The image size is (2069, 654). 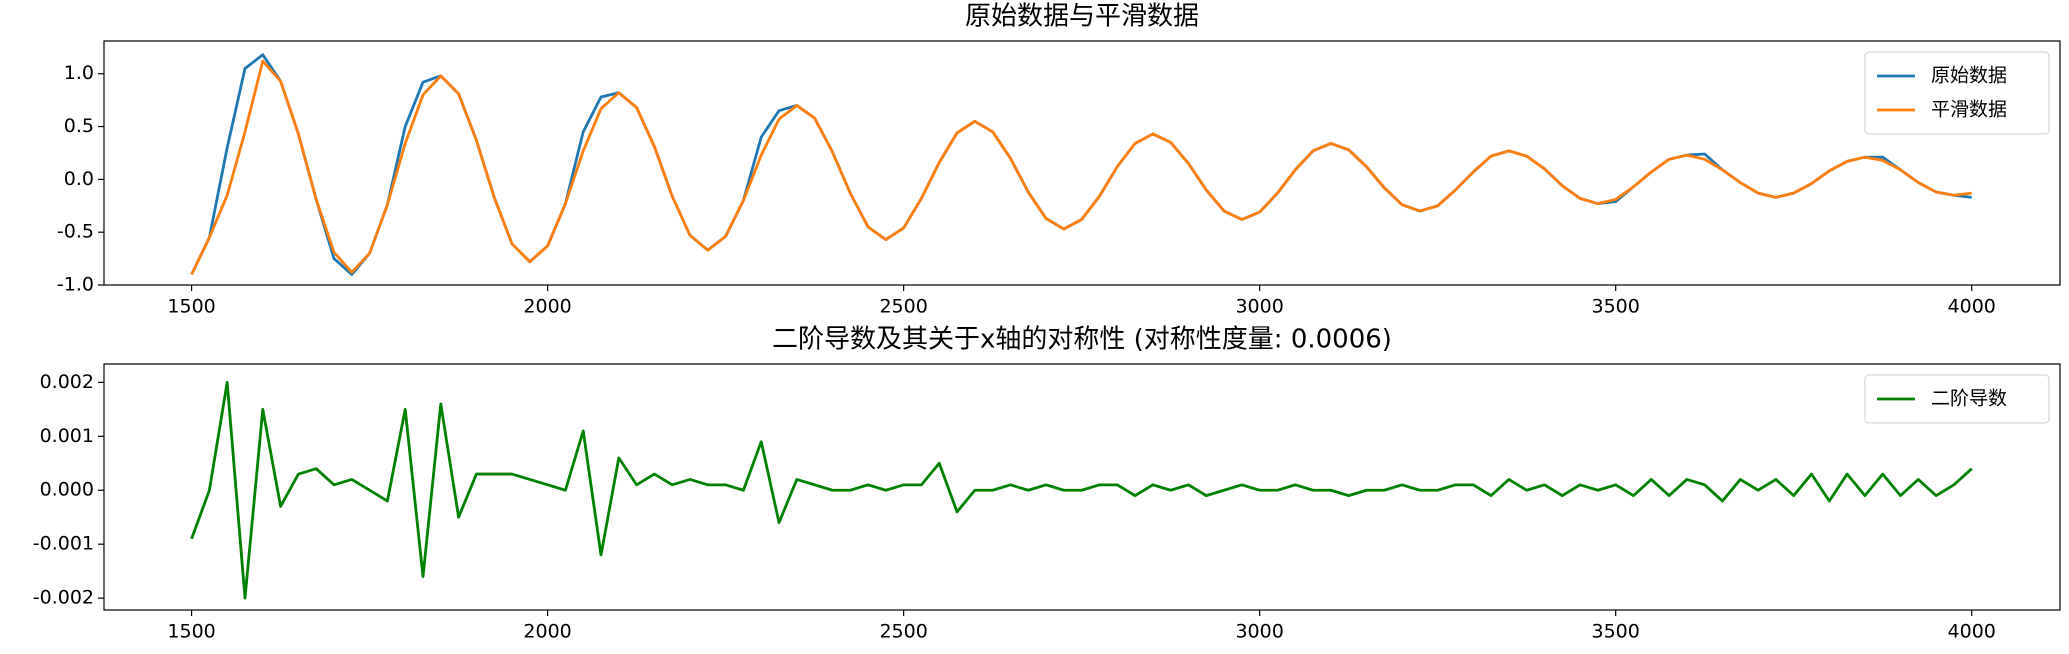 I want to click on y-tick-label: 0.000, so click(x=67, y=490).